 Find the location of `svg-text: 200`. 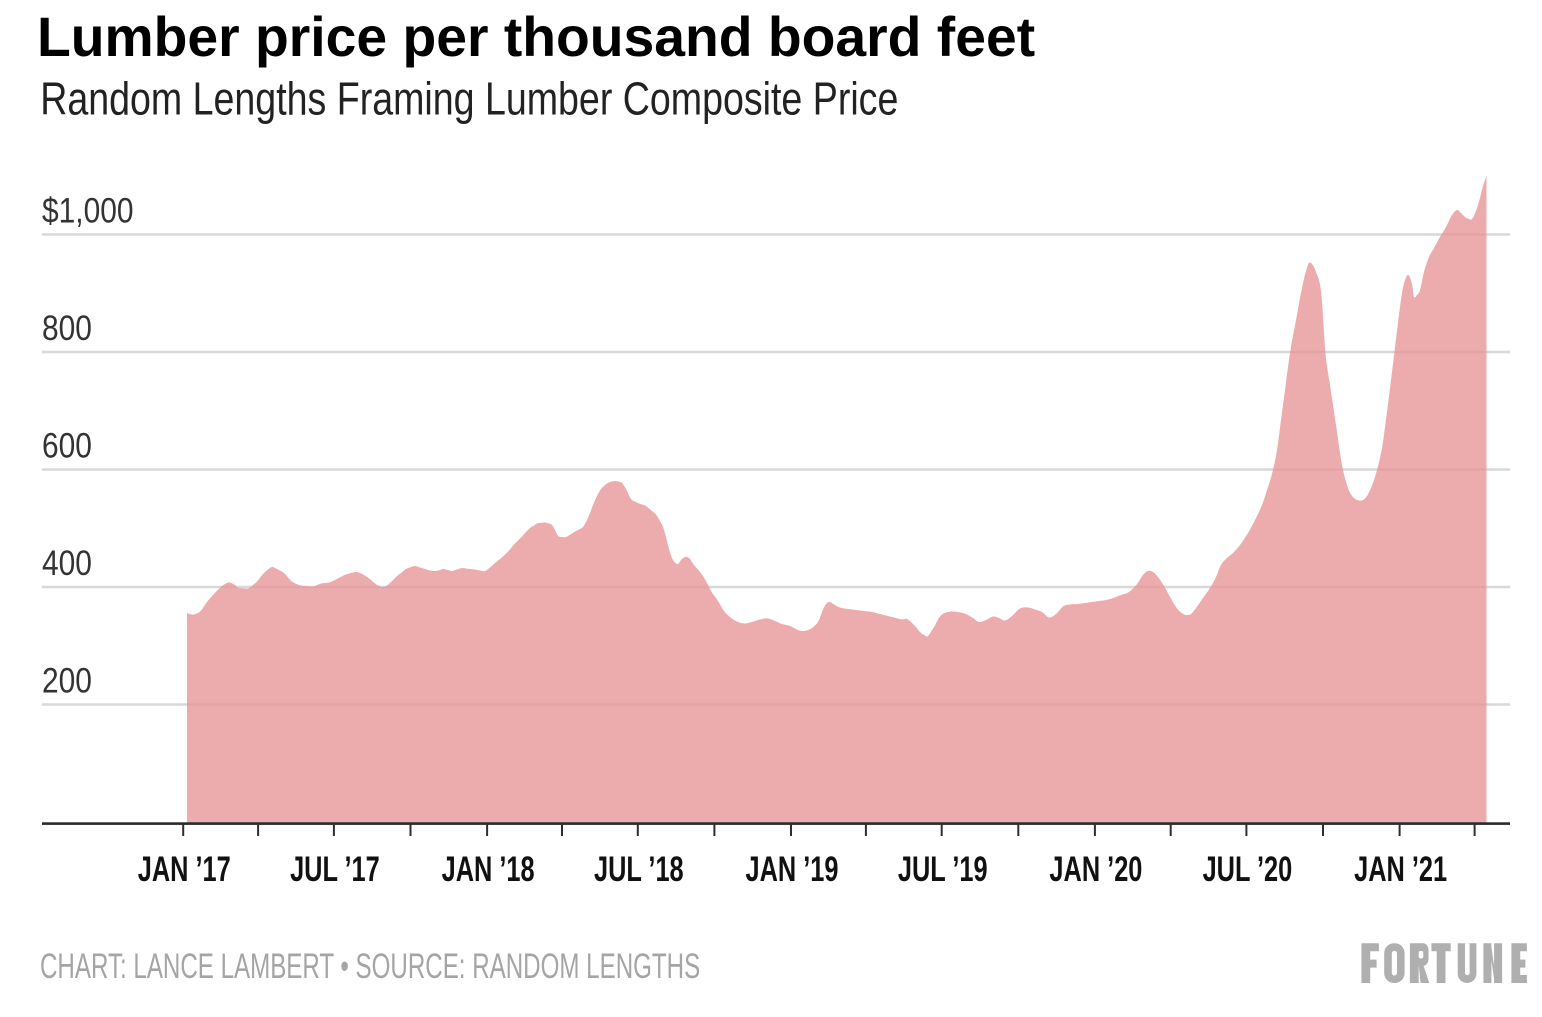

svg-text: 200 is located at coordinates (67, 680).